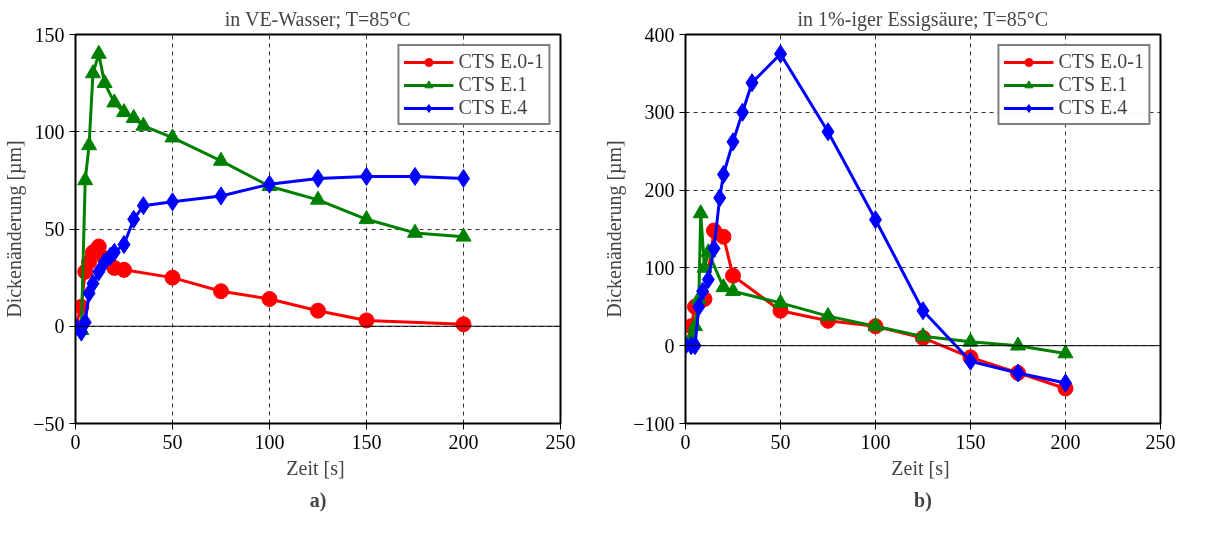  What do you see at coordinates (659, 112) in the screenshot?
I see `y-tick-label: 300` at bounding box center [659, 112].